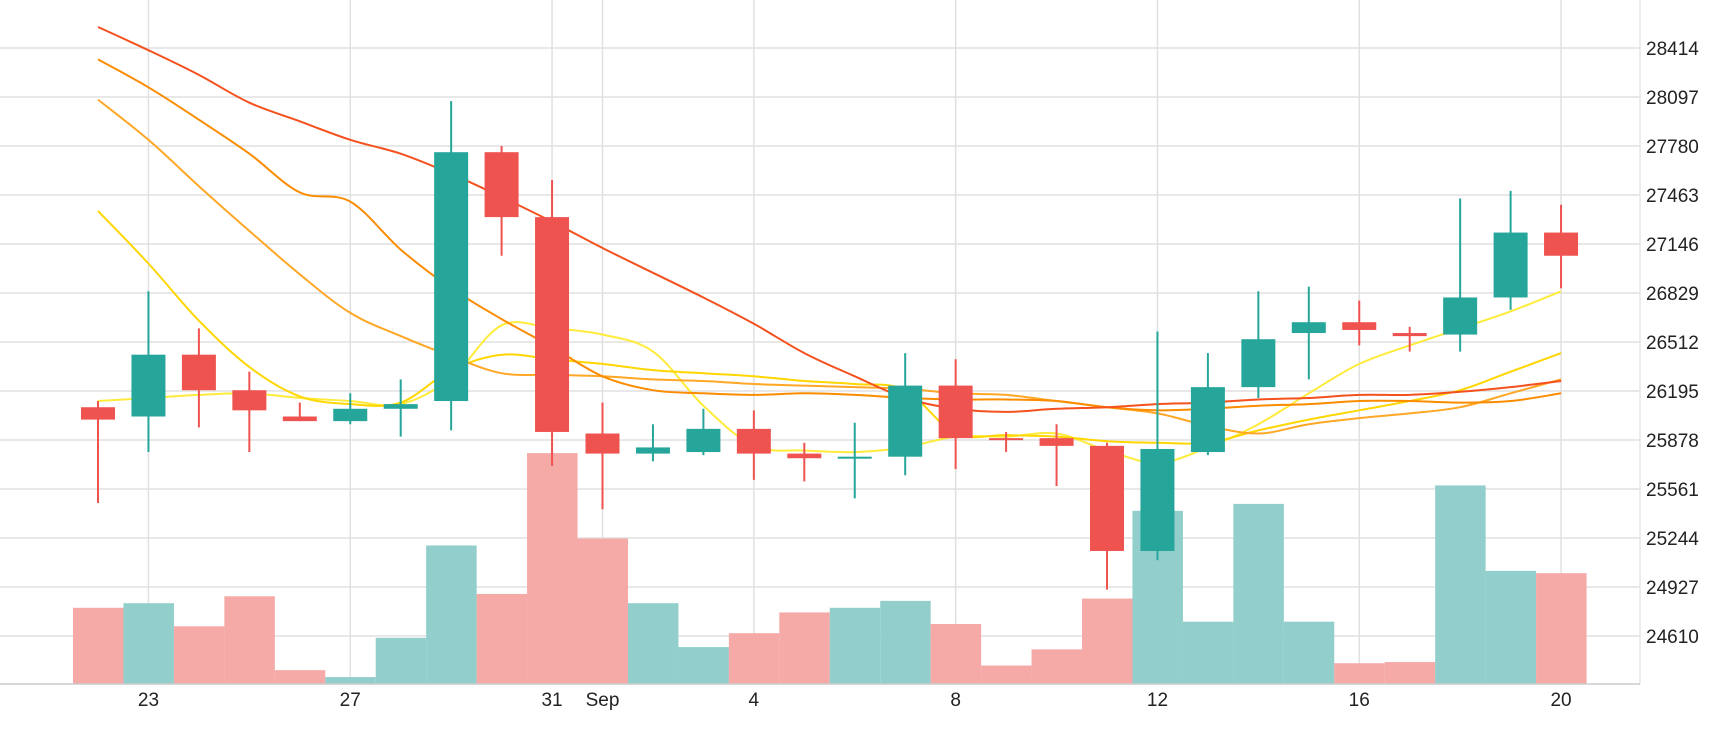 The width and height of the screenshot is (1730, 730). I want to click on y-tick-label: 26829, so click(1672, 294).